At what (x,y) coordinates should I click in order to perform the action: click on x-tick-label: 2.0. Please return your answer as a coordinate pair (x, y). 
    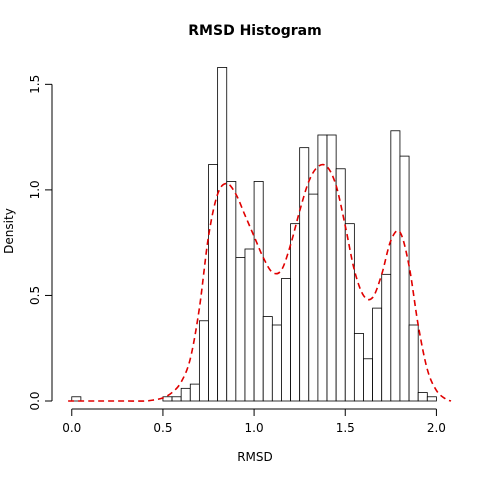
    Looking at the image, I should click on (436, 428).